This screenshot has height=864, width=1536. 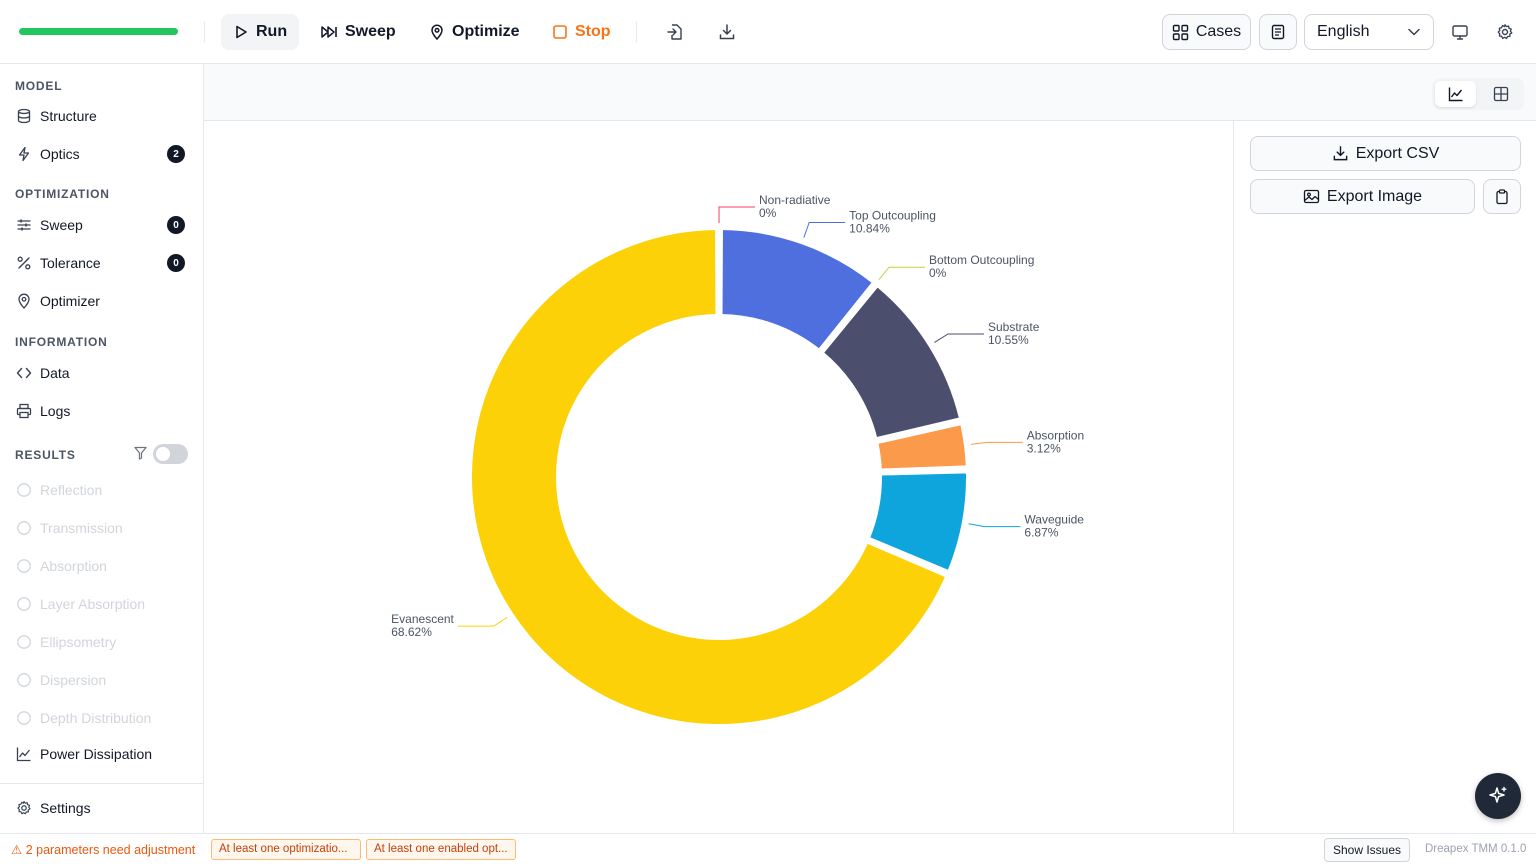 I want to click on slice-absorption, so click(x=922, y=447).